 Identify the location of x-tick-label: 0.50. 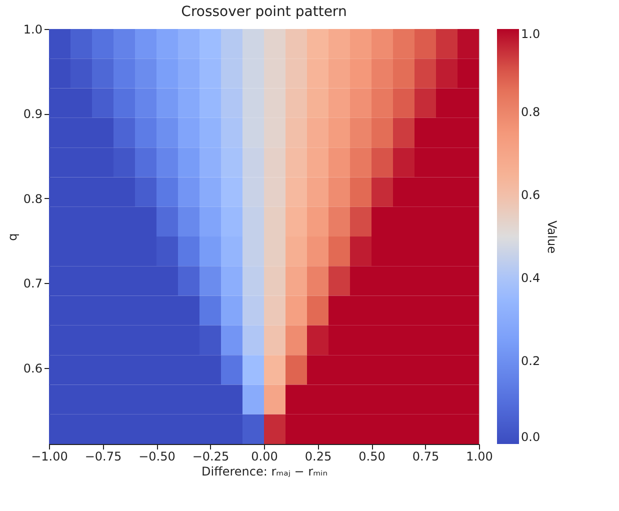
(372, 457).